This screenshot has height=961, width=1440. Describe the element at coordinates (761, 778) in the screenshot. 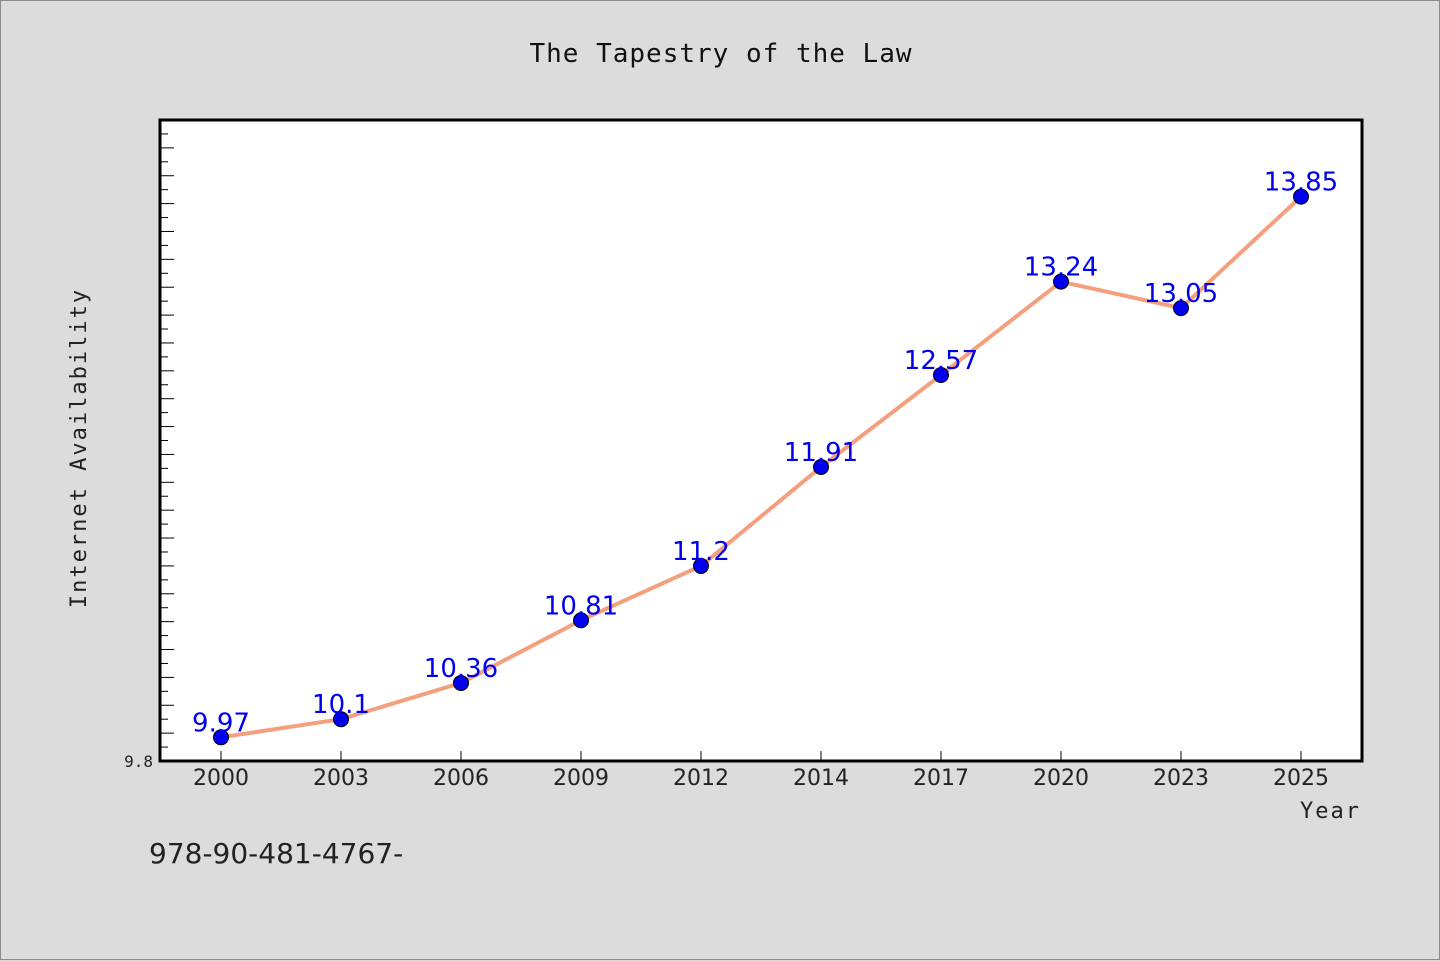

I see `x-axis-tick-labels: 2000 2003 2006 2009 2012 2014 2017 2020 2023 2025` at that location.